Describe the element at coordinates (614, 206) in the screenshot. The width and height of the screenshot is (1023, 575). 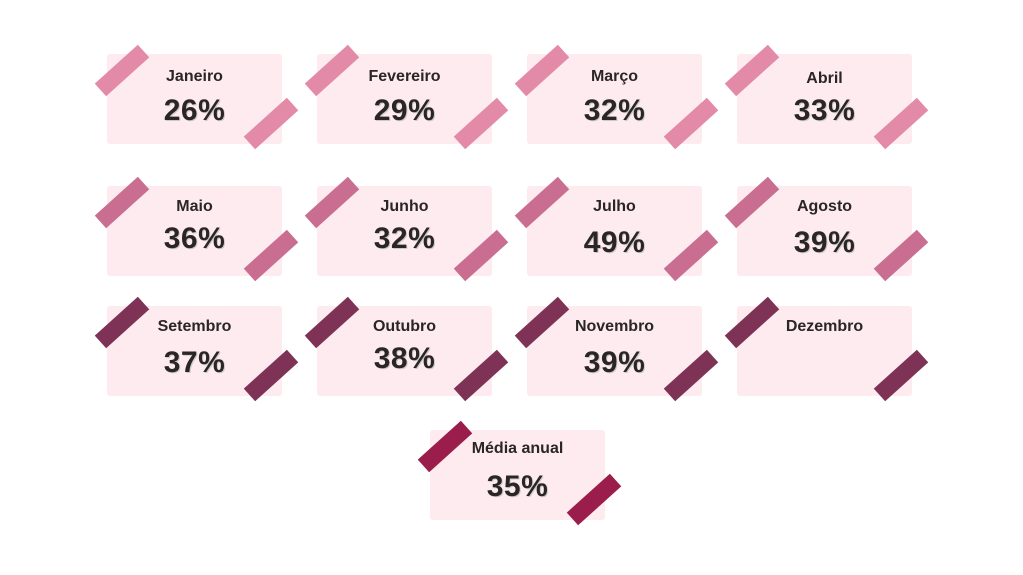
I see `month-label: Julho` at that location.